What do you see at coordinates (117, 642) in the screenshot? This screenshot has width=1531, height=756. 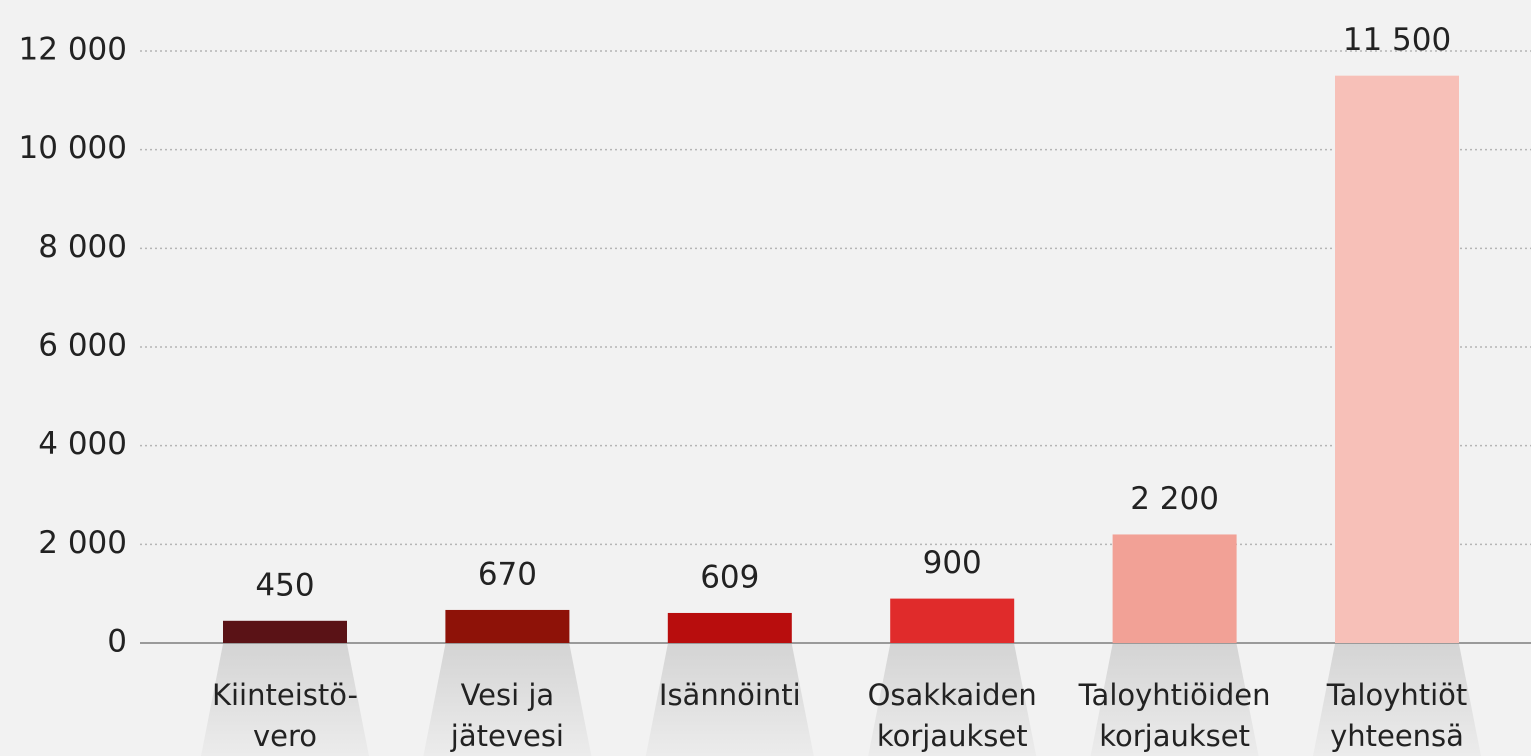 I see `y-tick-label: 0` at bounding box center [117, 642].